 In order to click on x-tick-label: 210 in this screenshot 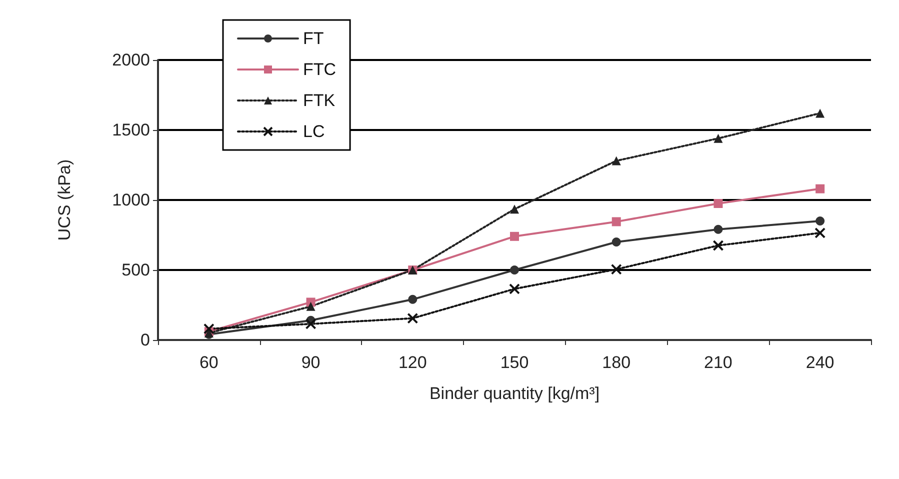, I will do `click(718, 362)`.